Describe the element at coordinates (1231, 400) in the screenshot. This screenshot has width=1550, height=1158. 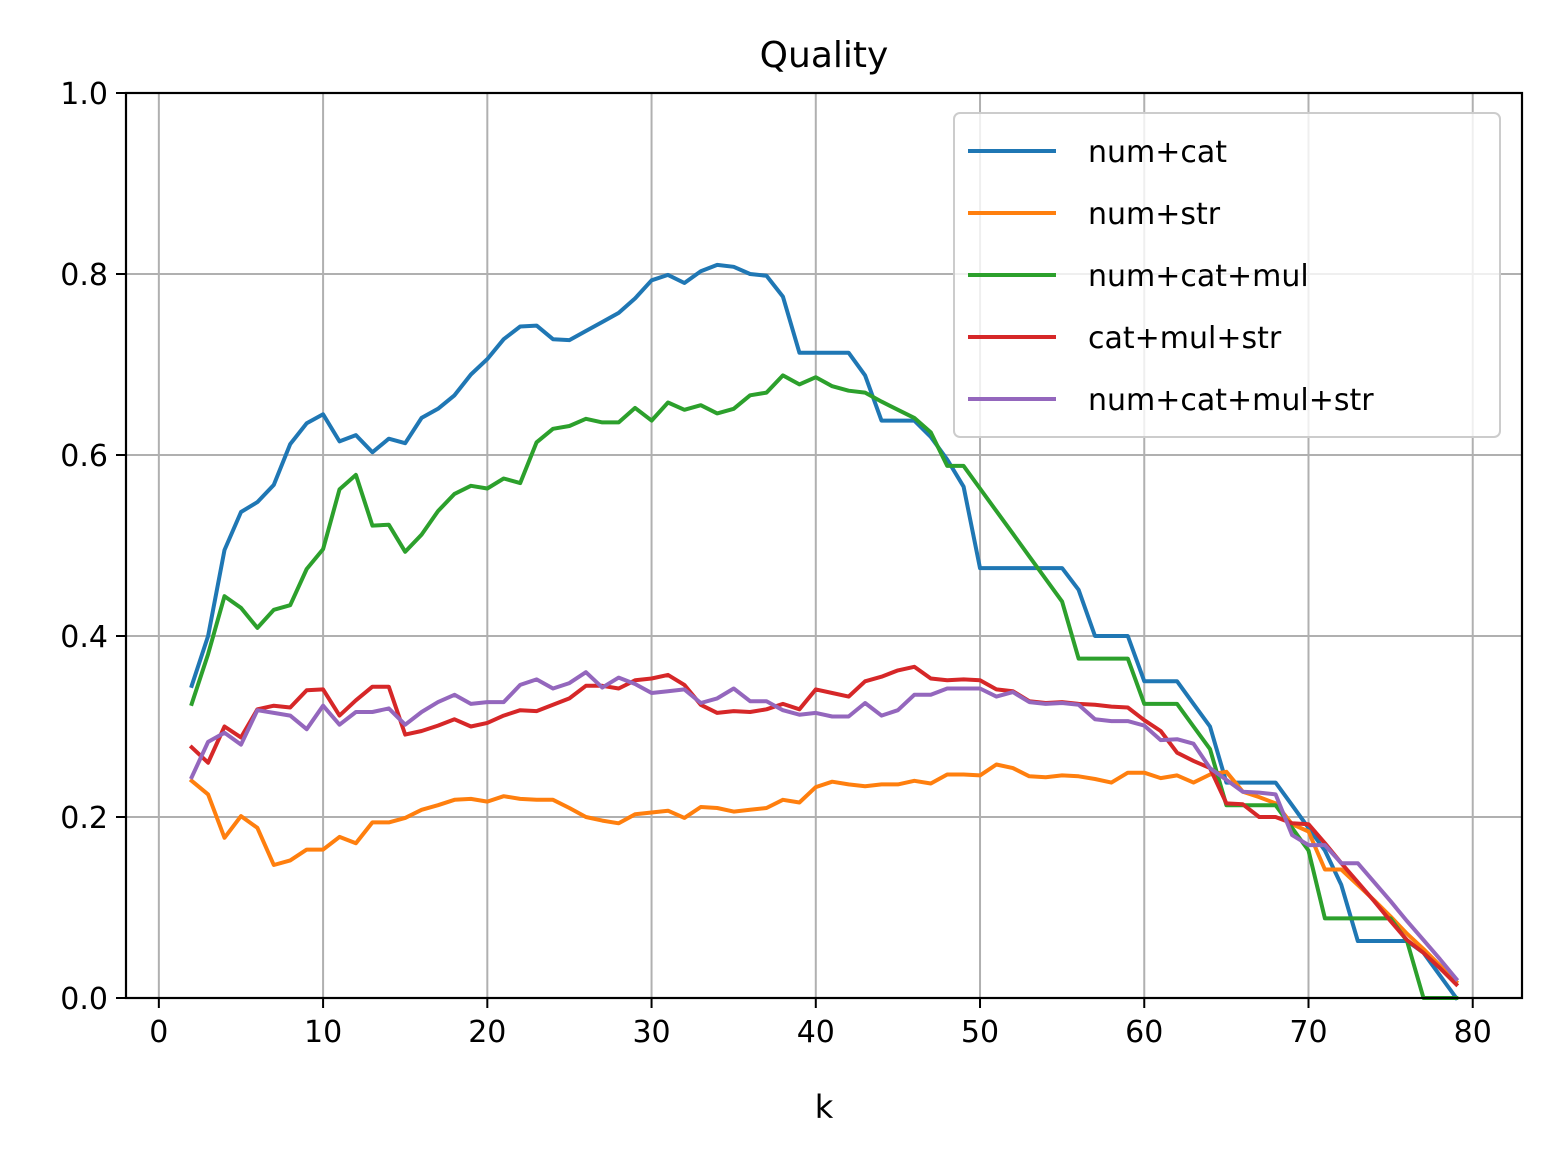
I see `legend-label: num+cat+mul+str` at that location.